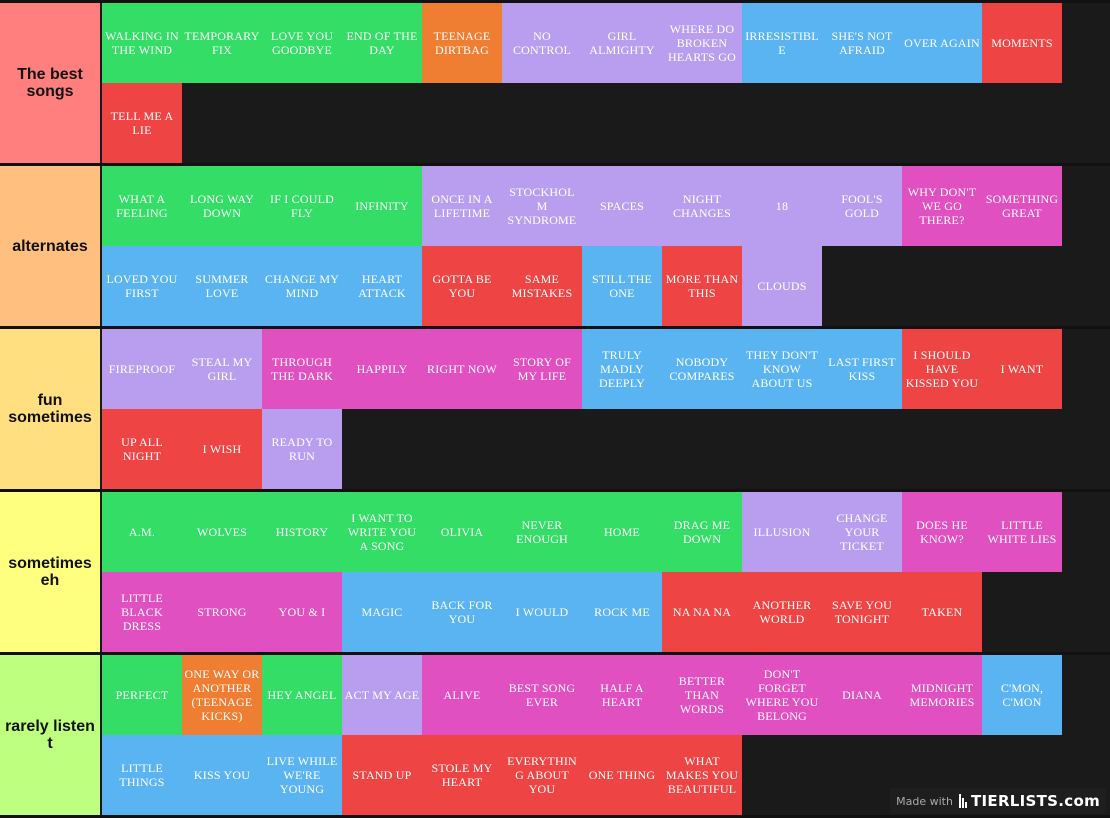 This screenshot has height=818, width=1110. Describe the element at coordinates (942, 532) in the screenshot. I see `song-card: DOES HE KNOW?` at that location.